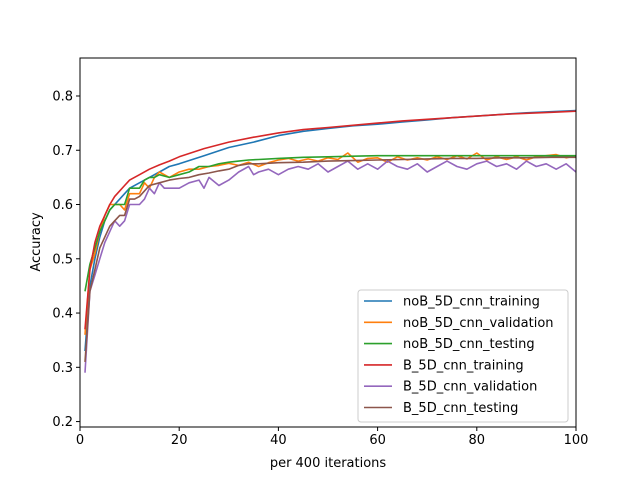  I want to click on y-tick-label: 0.7, so click(62, 151).